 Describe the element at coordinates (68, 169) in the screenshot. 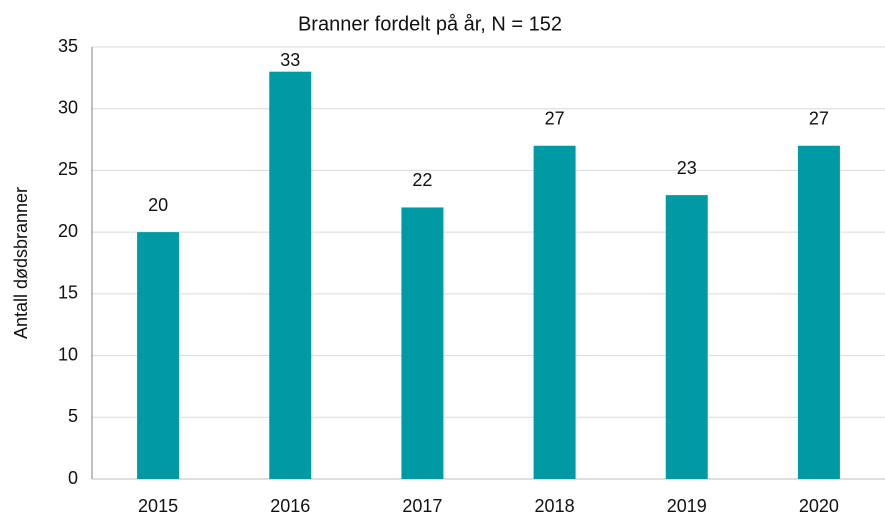

I see `y-tick-label: 25` at that location.